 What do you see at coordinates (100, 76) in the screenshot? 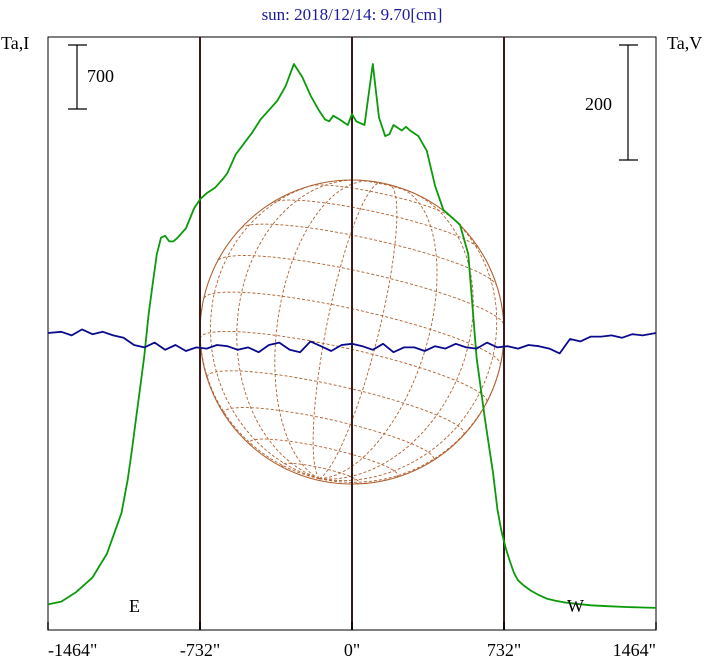
I see `left-scale-bar-label: 700` at bounding box center [100, 76].